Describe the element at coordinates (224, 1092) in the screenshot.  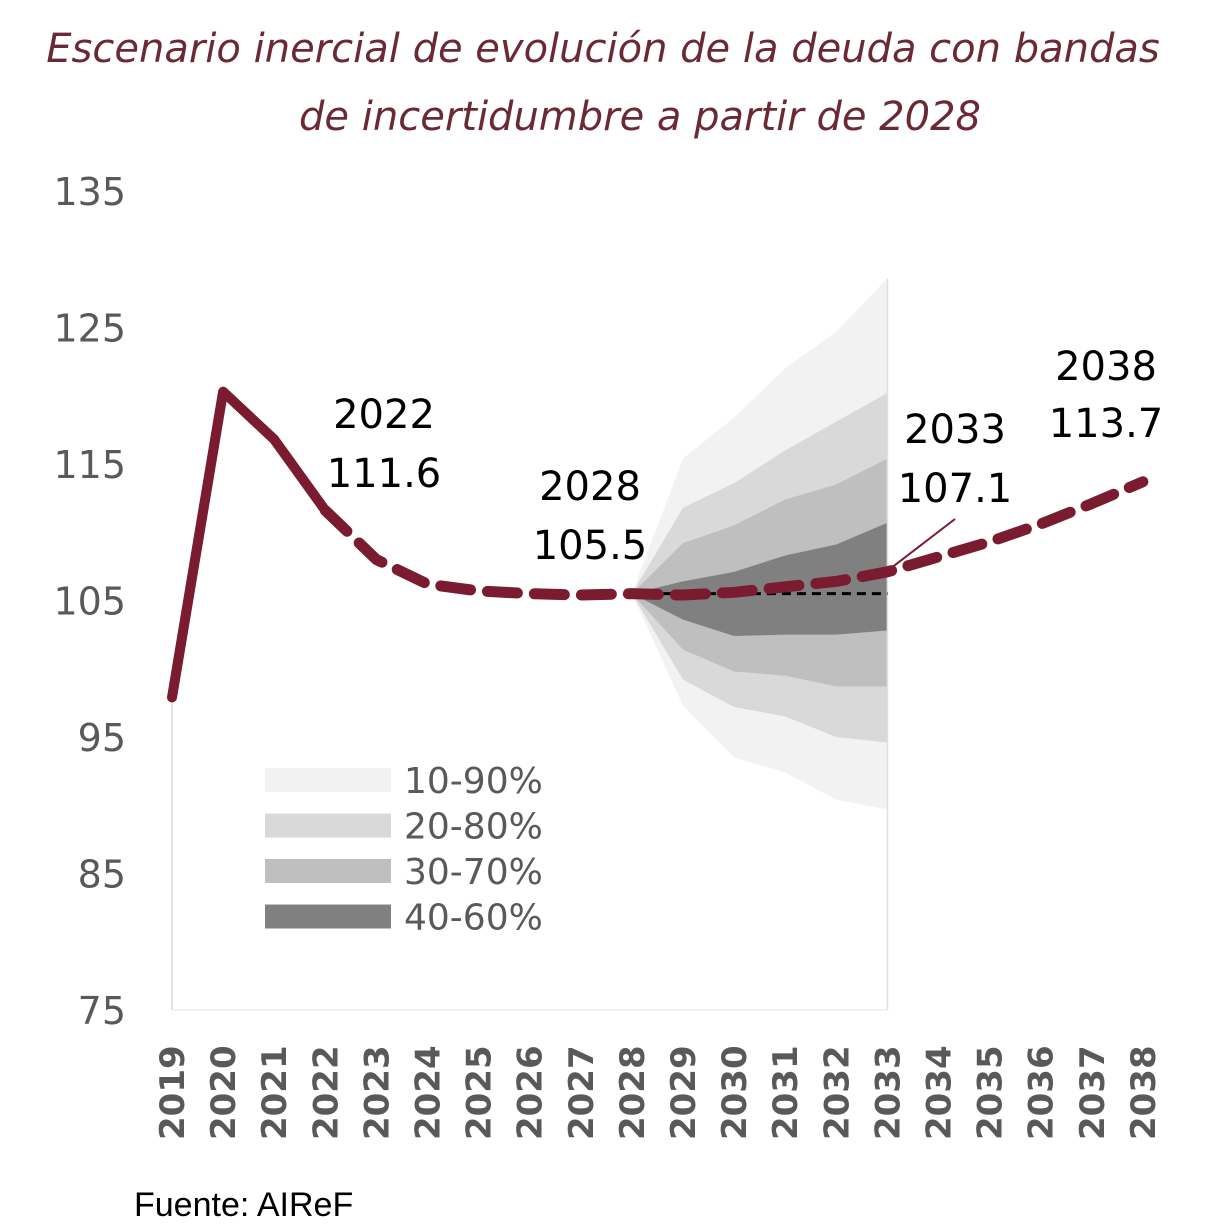
I see `x-tick-label: 2020` at that location.